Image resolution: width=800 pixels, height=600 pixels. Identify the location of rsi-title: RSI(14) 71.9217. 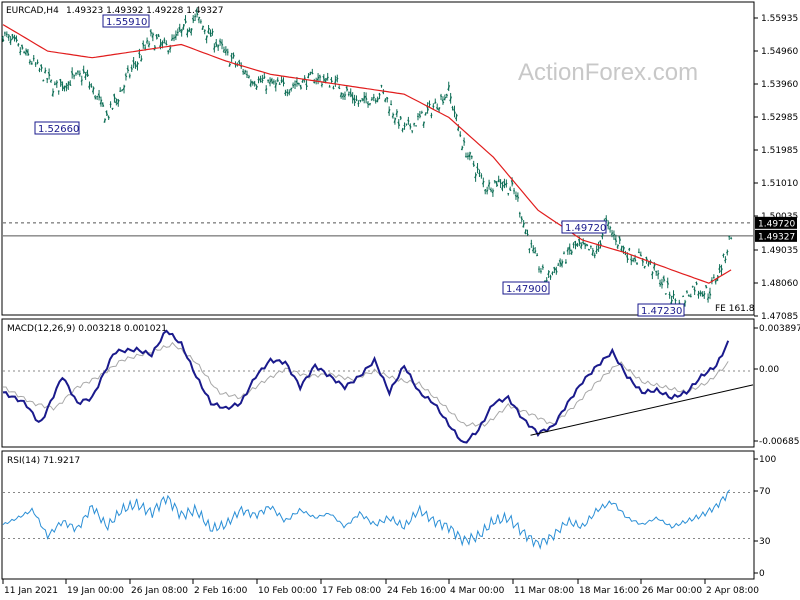
(43, 461).